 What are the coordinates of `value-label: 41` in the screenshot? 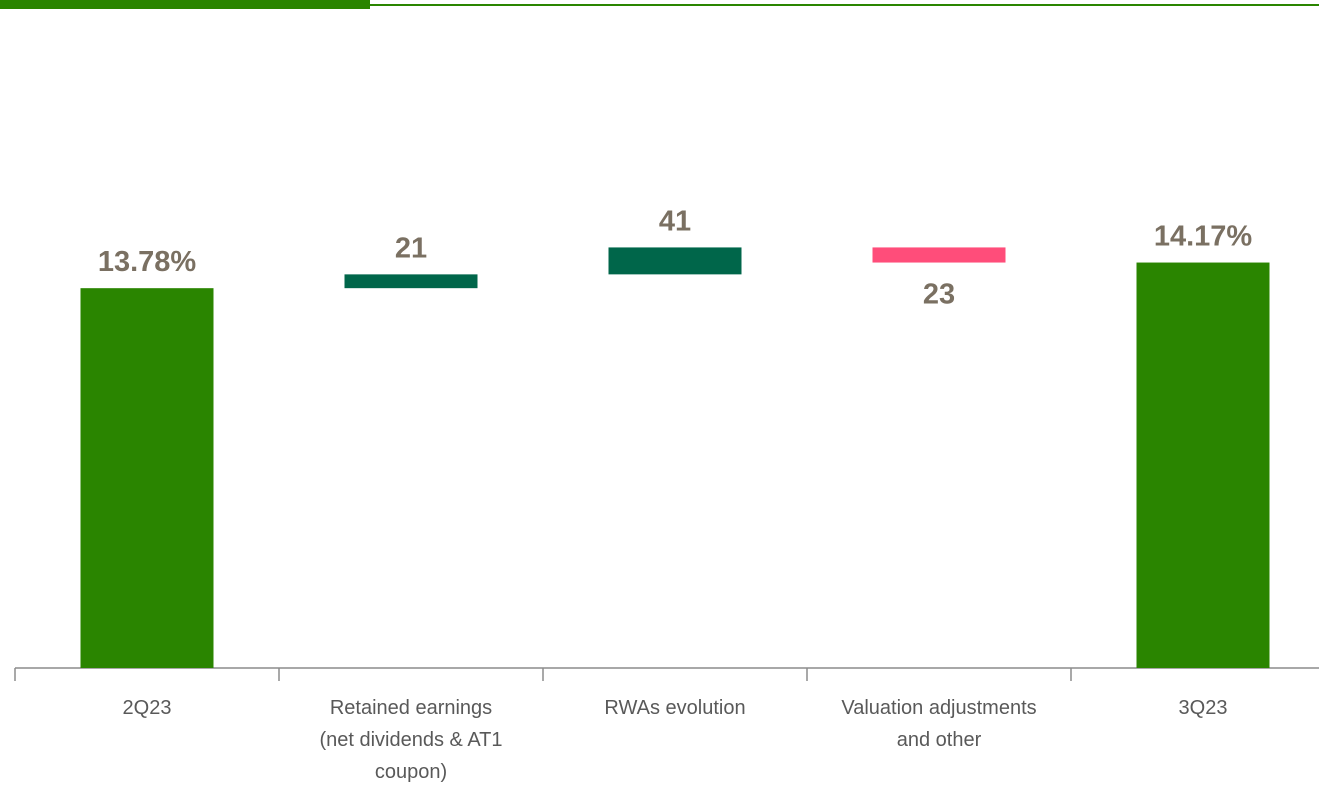 It's located at (675, 221).